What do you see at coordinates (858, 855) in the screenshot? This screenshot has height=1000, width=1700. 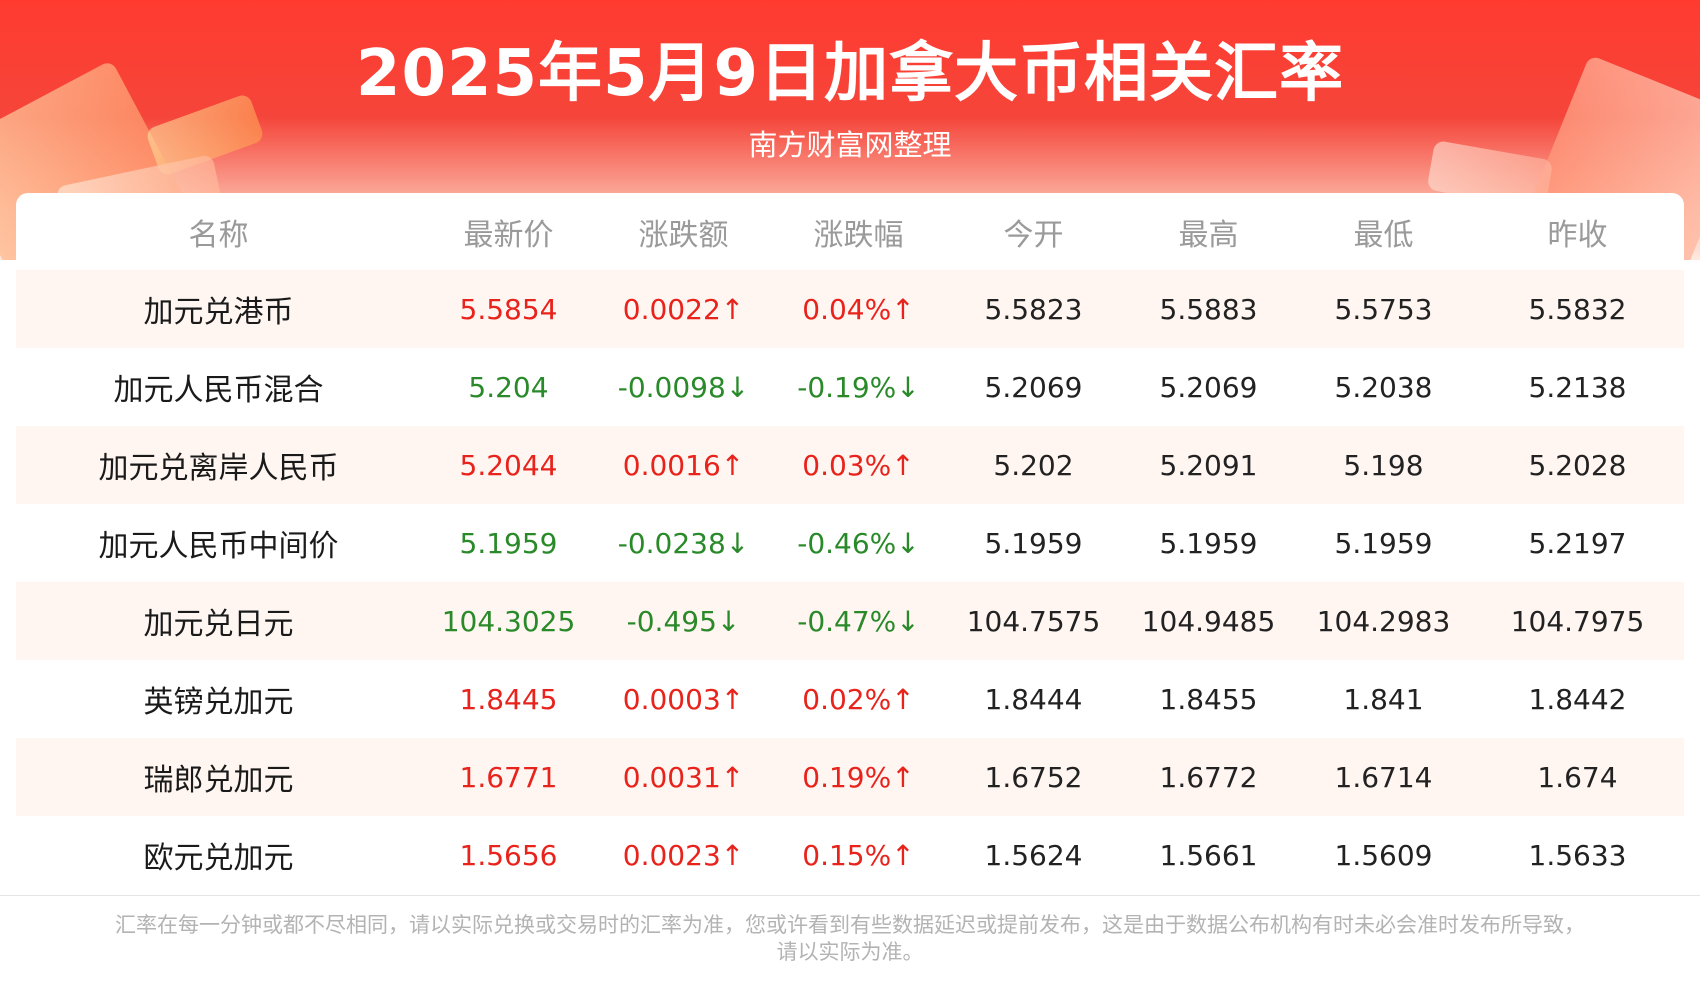 I see `cell-pct: 0.15%↑` at bounding box center [858, 855].